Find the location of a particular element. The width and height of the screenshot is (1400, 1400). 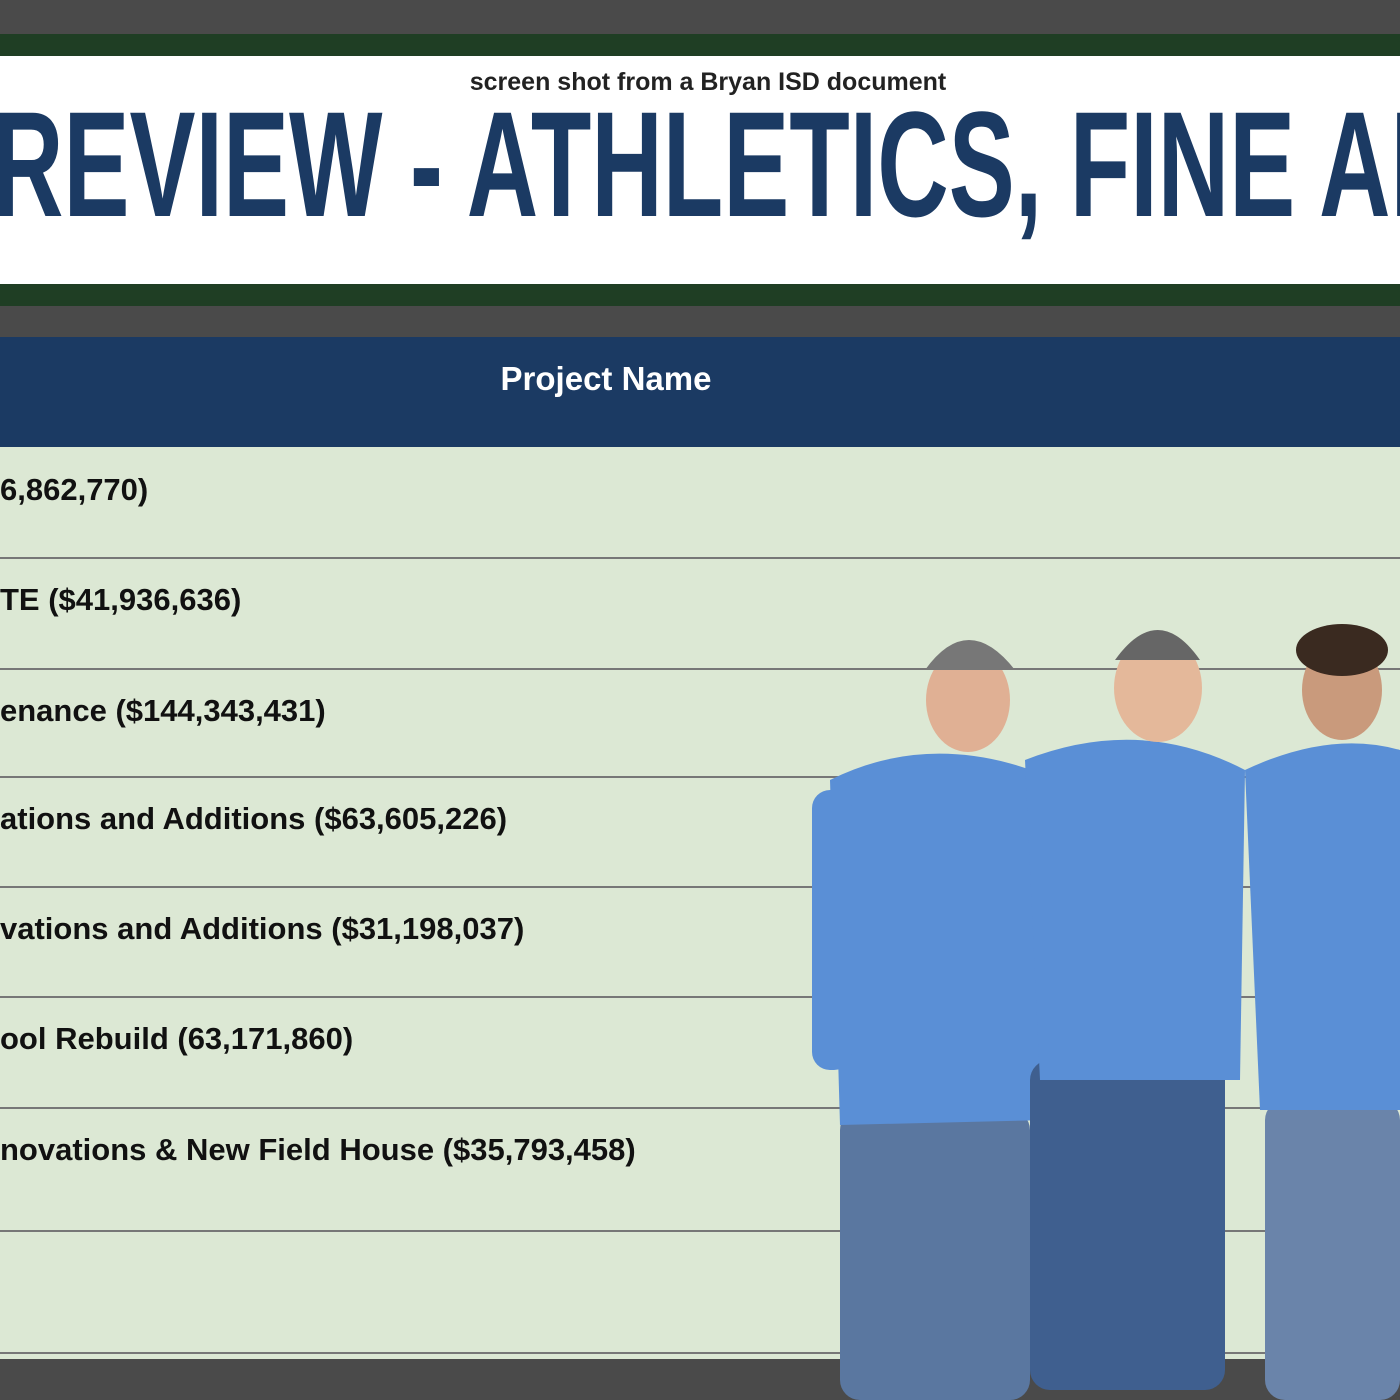

hair is located at coordinates (1342, 650).